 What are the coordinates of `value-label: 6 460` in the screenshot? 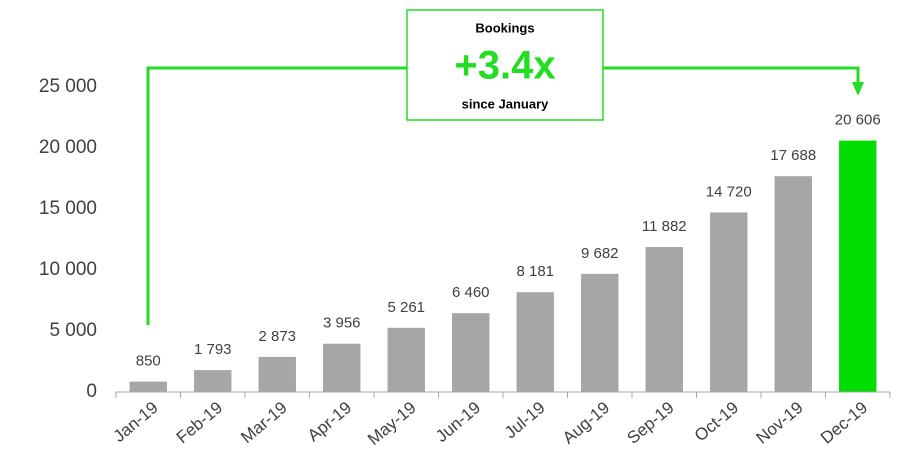 It's located at (471, 292).